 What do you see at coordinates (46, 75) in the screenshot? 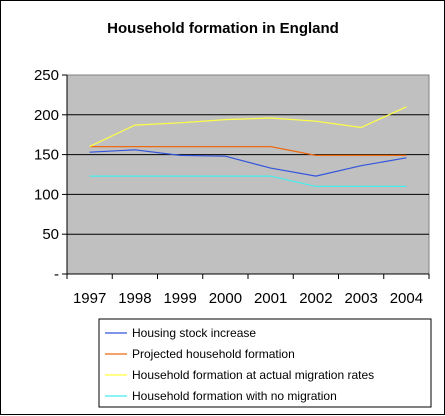
I see `y-tick-label: 250` at bounding box center [46, 75].